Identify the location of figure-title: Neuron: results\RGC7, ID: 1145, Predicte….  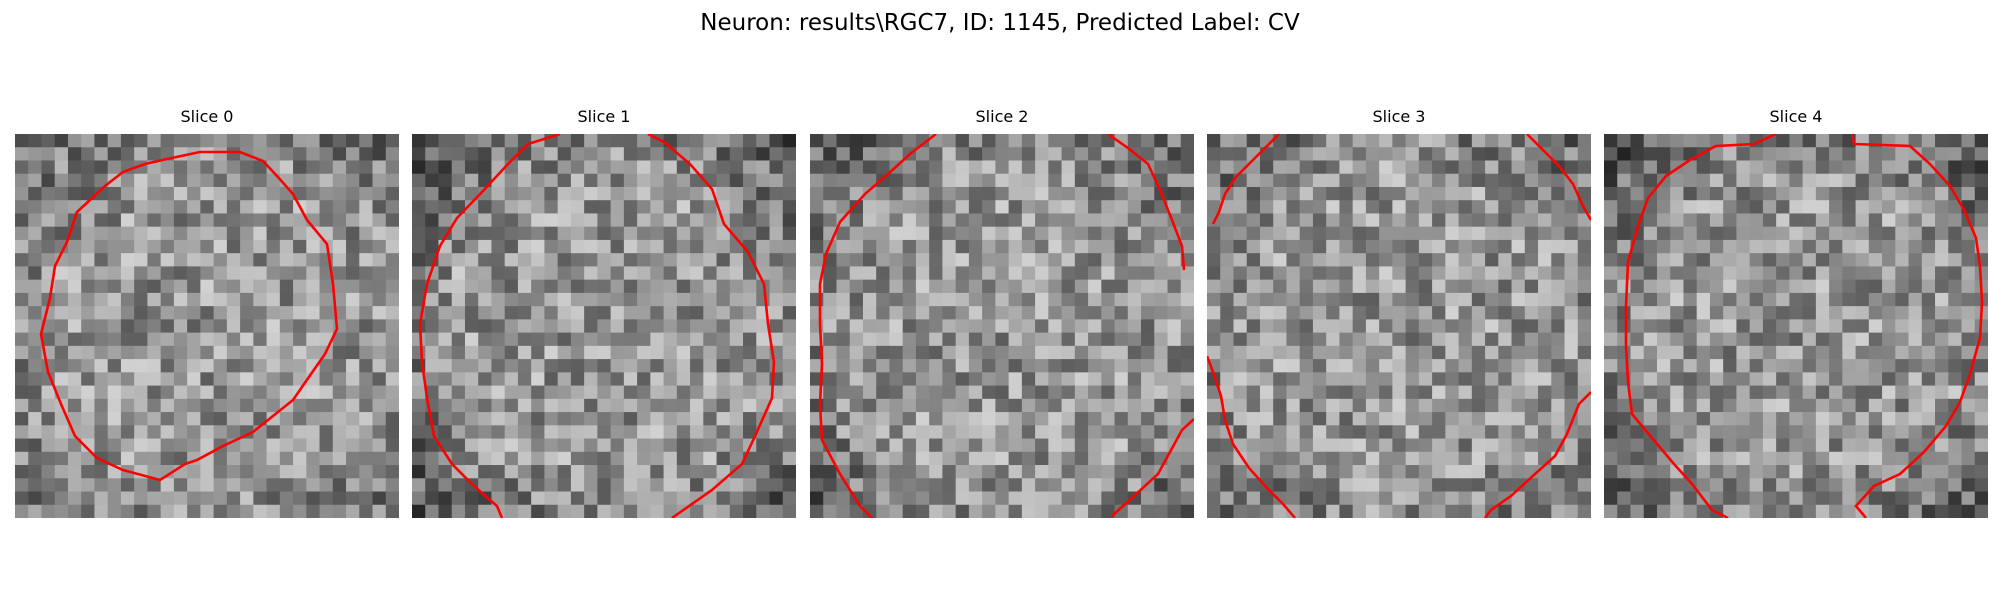
(1000, 23).